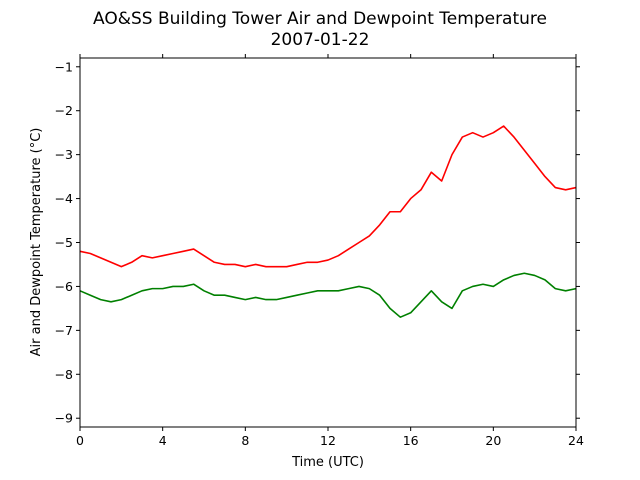  I want to click on x-tick-label: 0, so click(80, 440).